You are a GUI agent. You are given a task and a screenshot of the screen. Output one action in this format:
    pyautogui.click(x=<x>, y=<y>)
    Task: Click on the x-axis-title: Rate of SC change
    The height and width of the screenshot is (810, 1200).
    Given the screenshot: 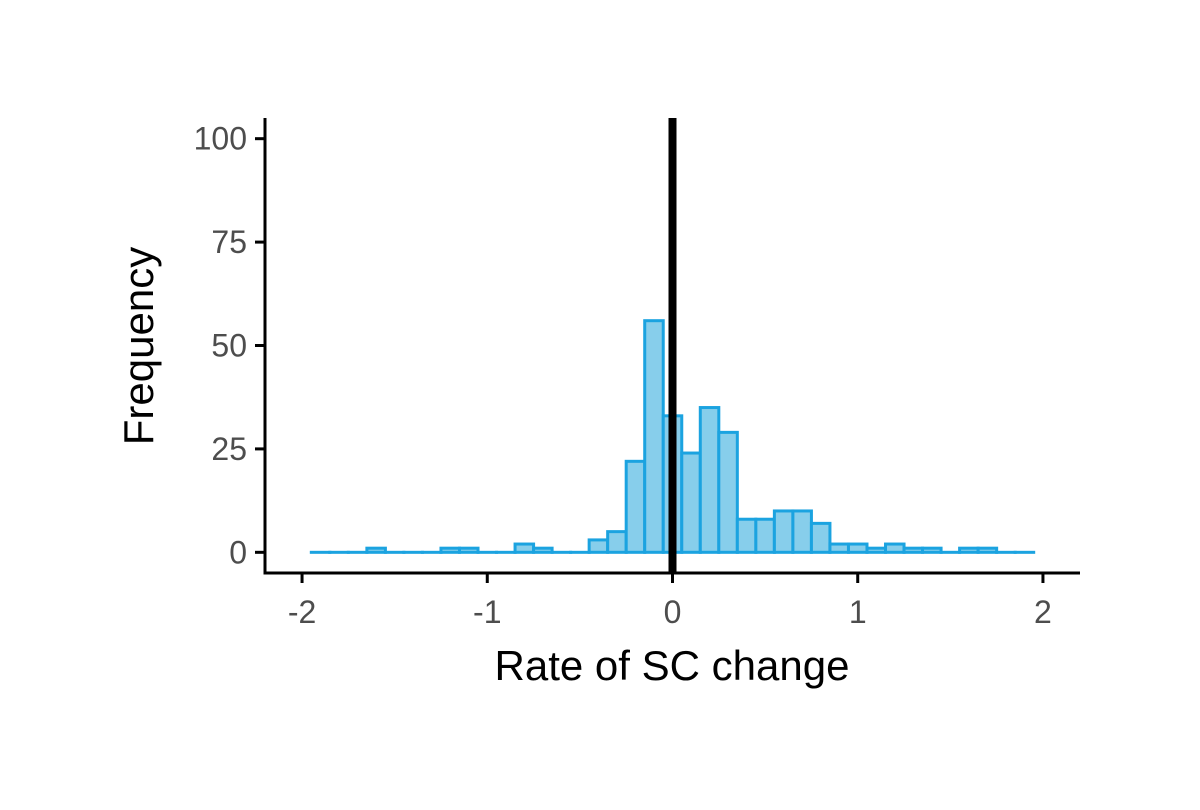 What is the action you would take?
    pyautogui.click(x=672, y=665)
    